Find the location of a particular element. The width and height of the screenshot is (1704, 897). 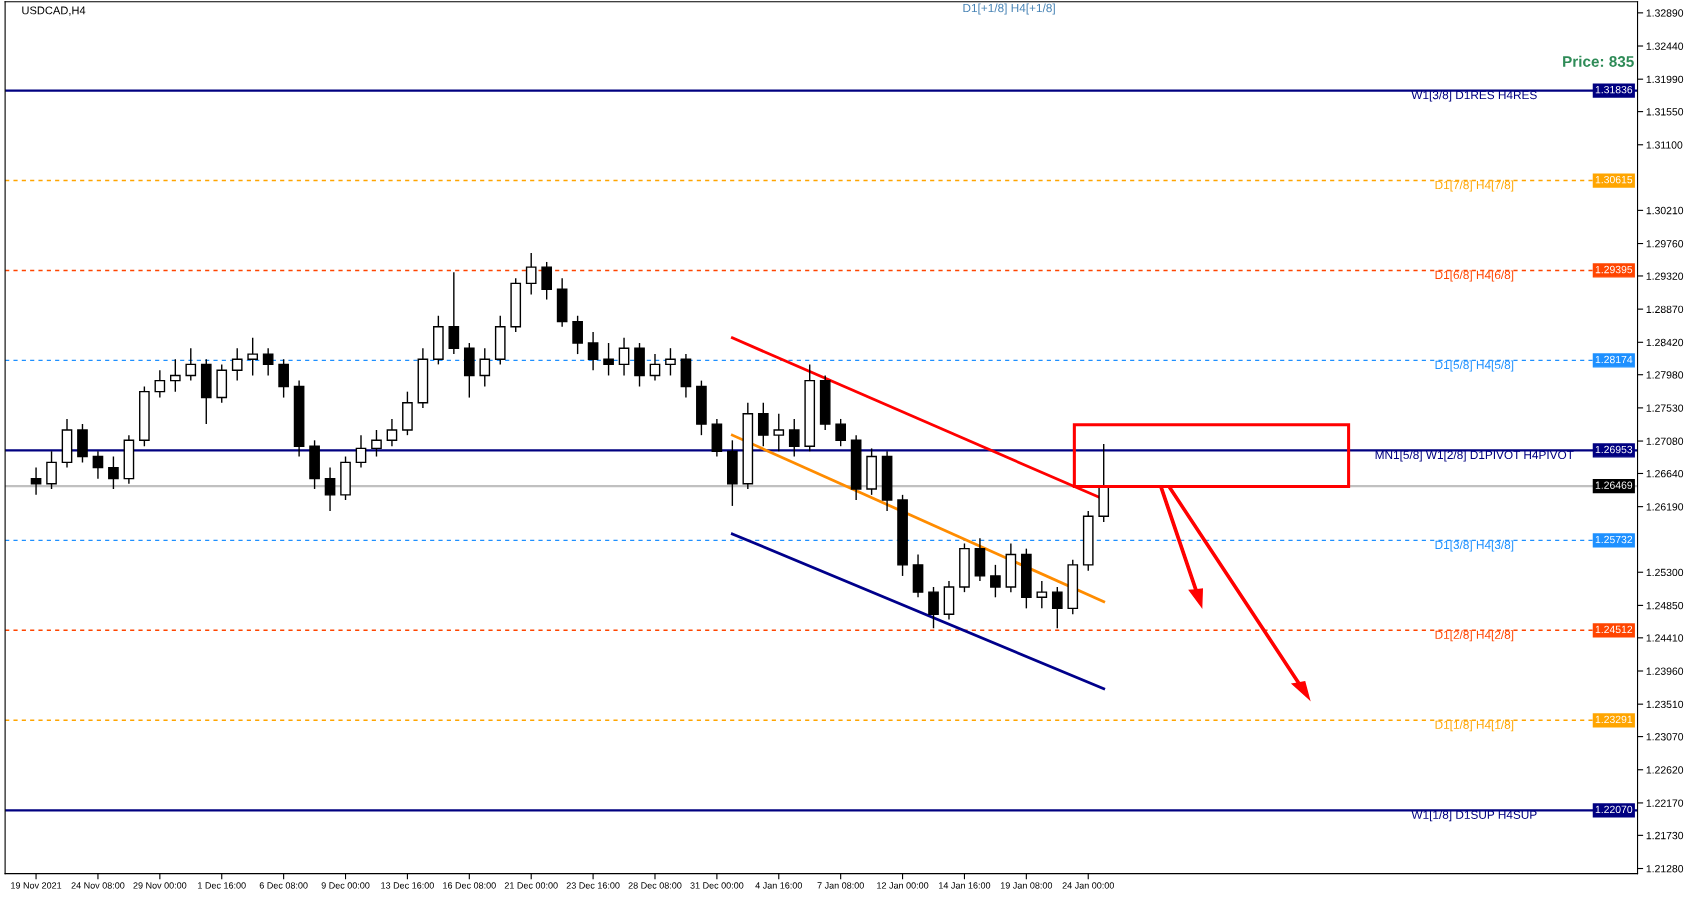

annotation: 1.24512 is located at coordinates (1614, 629).